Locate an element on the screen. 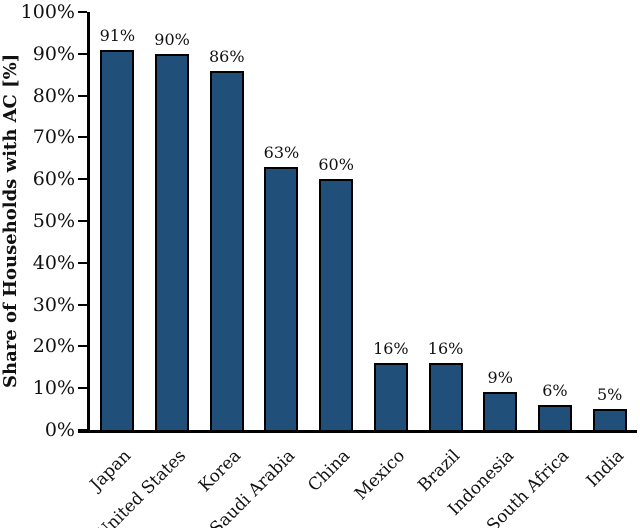 The width and height of the screenshot is (640, 528). x-axis-line is located at coordinates (357, 431).